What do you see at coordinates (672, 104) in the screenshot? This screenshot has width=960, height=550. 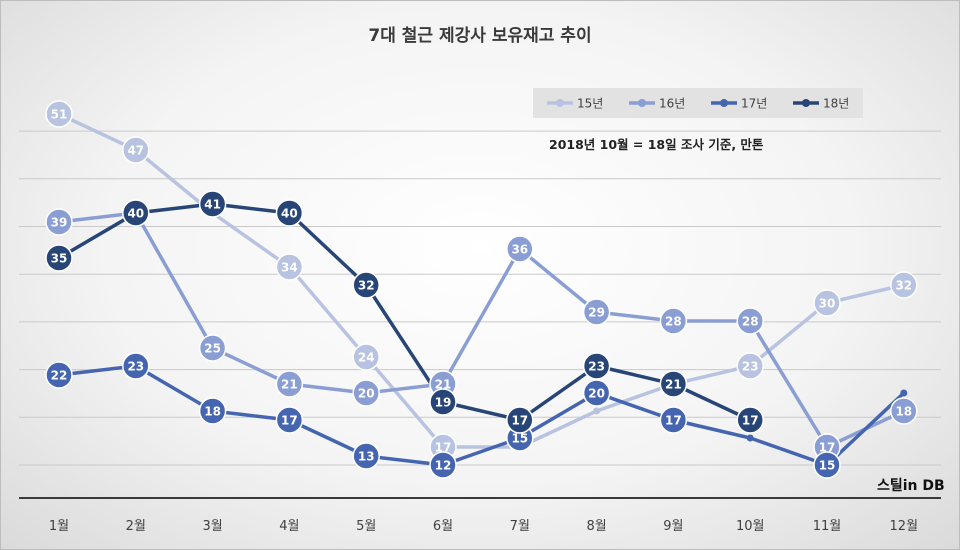 I see `legend-label: 16년` at bounding box center [672, 104].